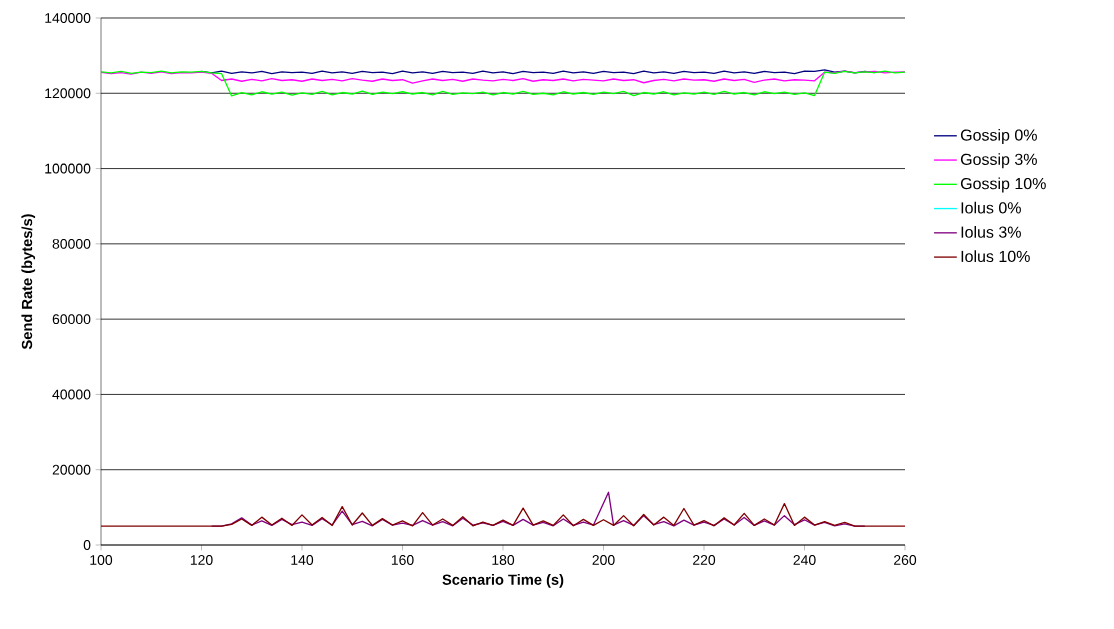 Image resolution: width=1114 pixels, height=629 pixels. I want to click on legend-label: Gossip 10%, so click(1003, 185).